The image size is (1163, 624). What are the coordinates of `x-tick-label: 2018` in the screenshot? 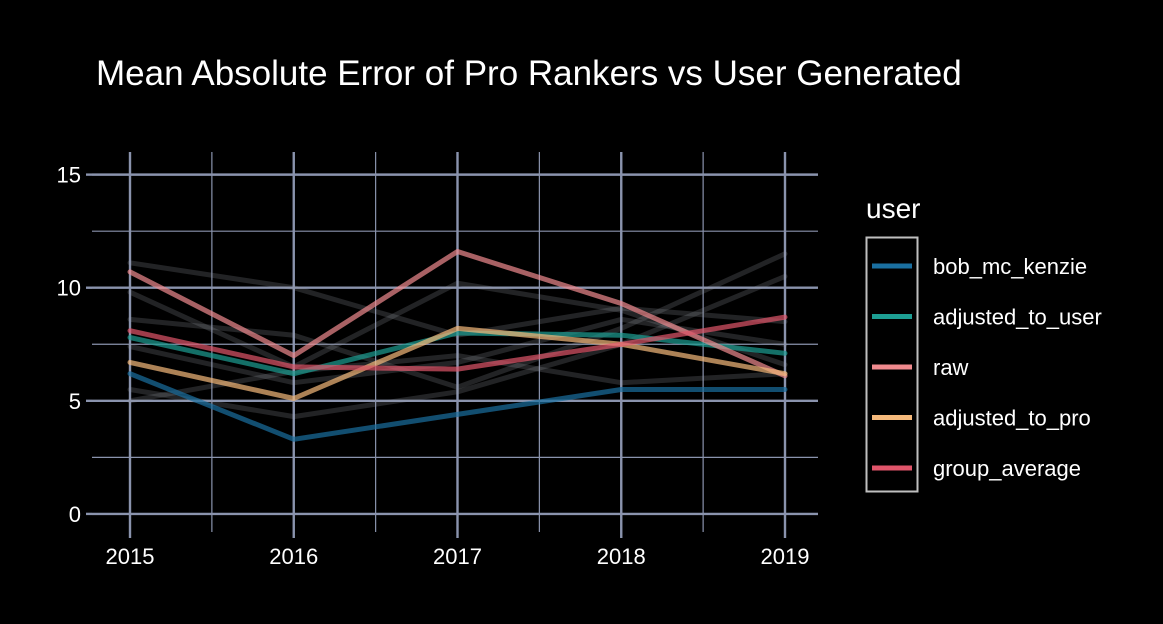 It's located at (621, 556).